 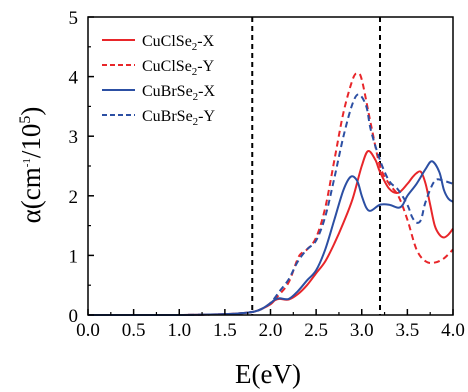 I want to click on y-axis-title-prefix: α(cm, so click(x=31, y=195).